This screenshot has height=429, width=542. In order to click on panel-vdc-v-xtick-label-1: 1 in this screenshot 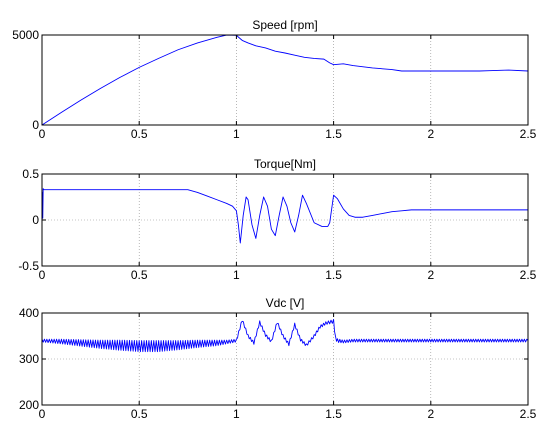, I will do `click(236, 414)`.